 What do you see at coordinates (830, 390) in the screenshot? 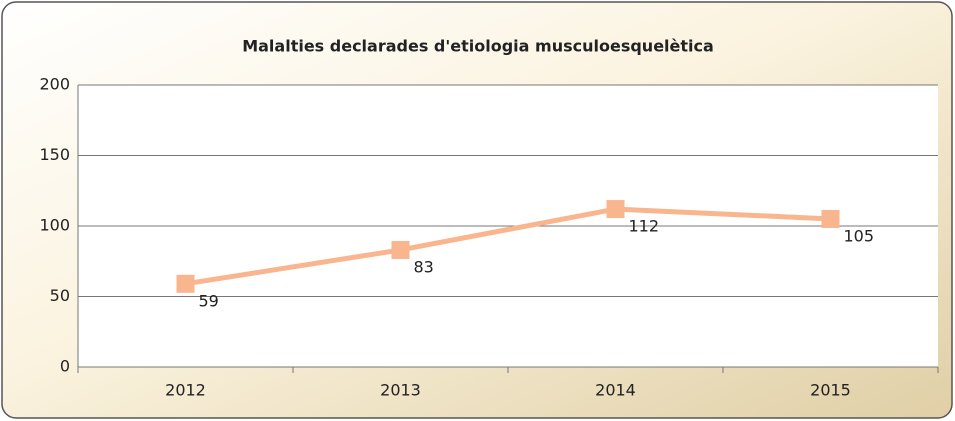
I see `x-tick-label: 2015` at bounding box center [830, 390].